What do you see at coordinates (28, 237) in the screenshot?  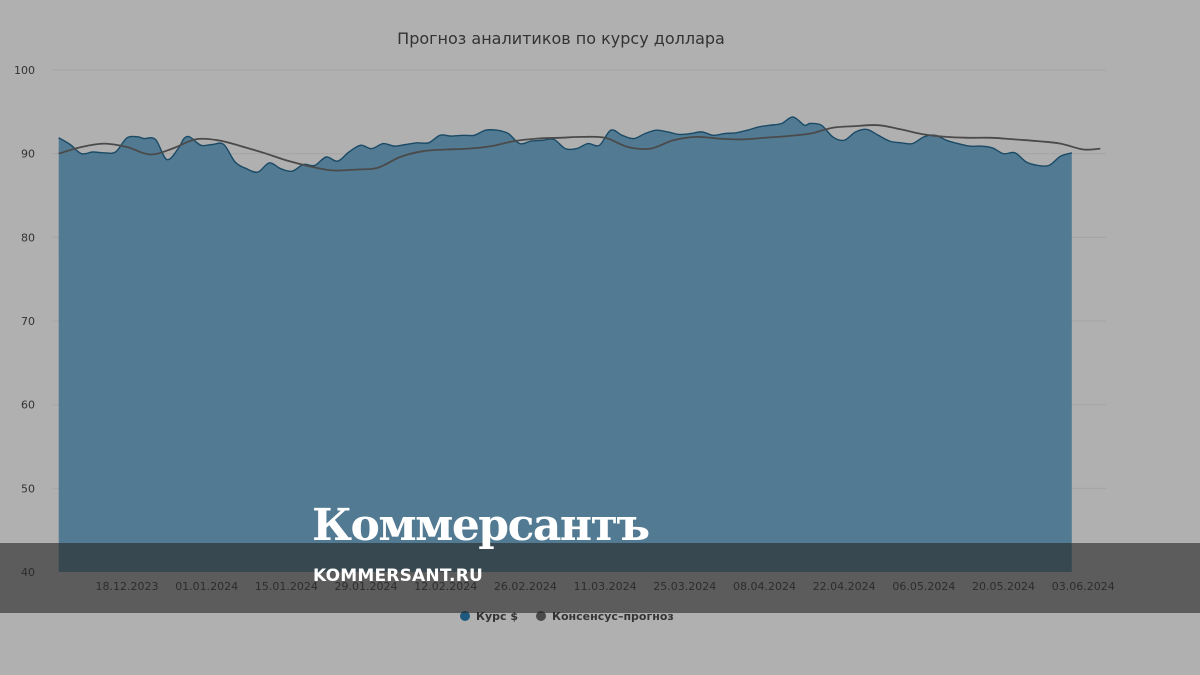 I see `y-tick-label: 80` at bounding box center [28, 237].